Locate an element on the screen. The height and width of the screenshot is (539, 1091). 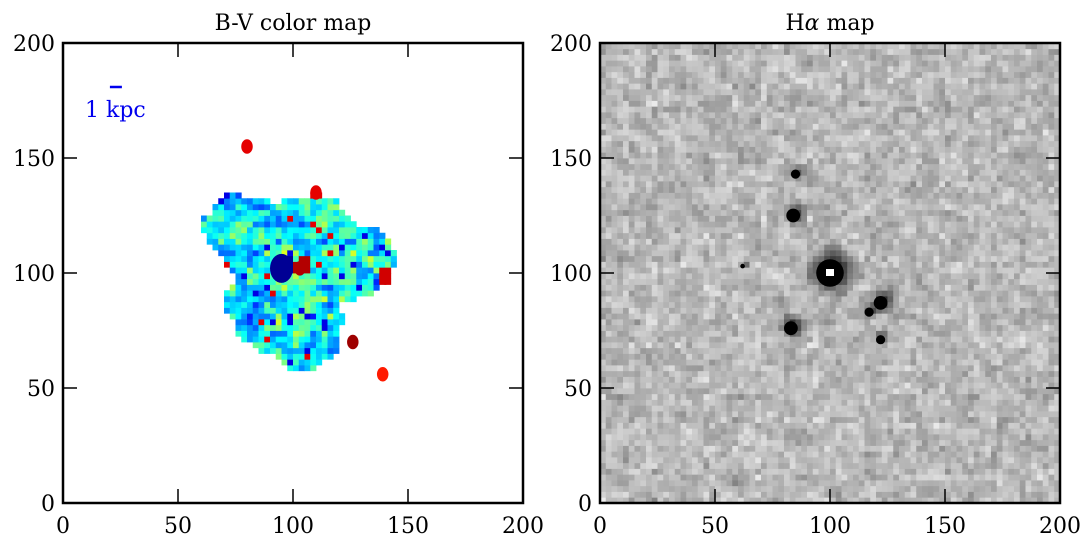
bv-xtick-label: 100 is located at coordinates (293, 526).